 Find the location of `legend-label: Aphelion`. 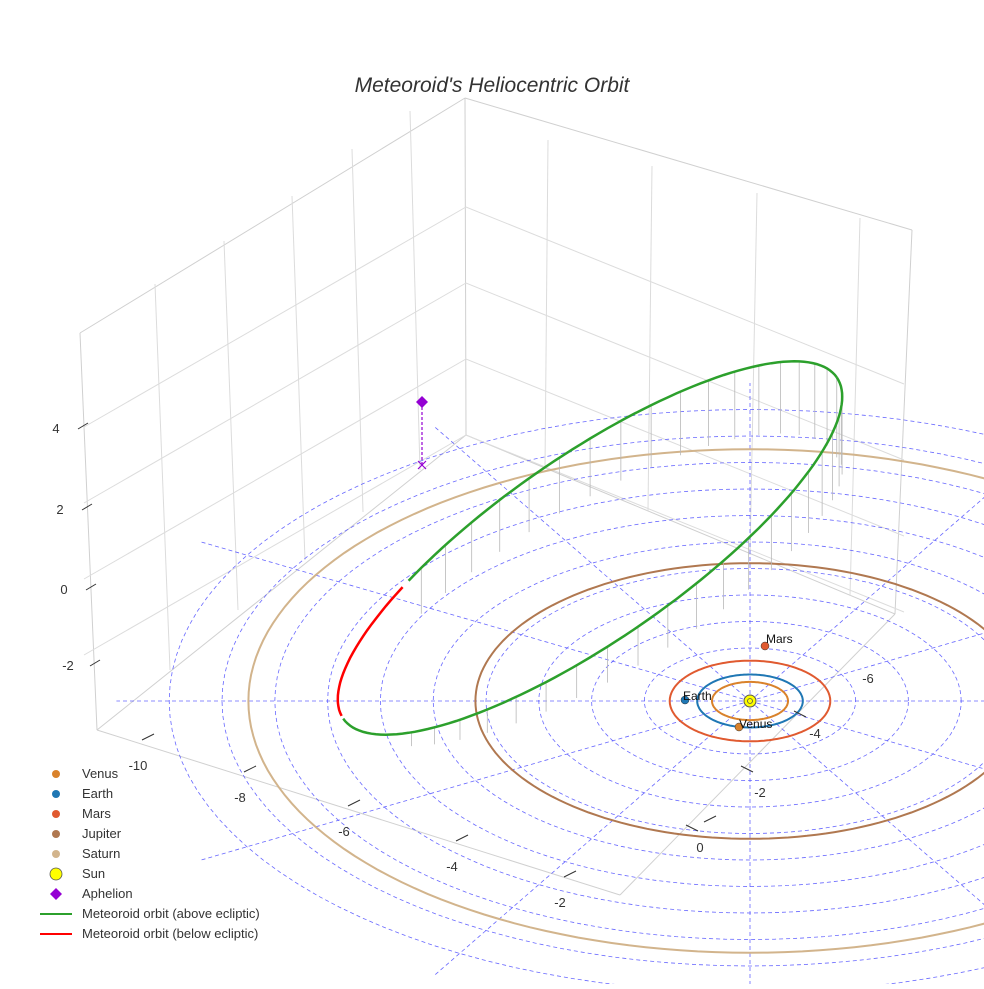

legend-label: Aphelion is located at coordinates (107, 893).